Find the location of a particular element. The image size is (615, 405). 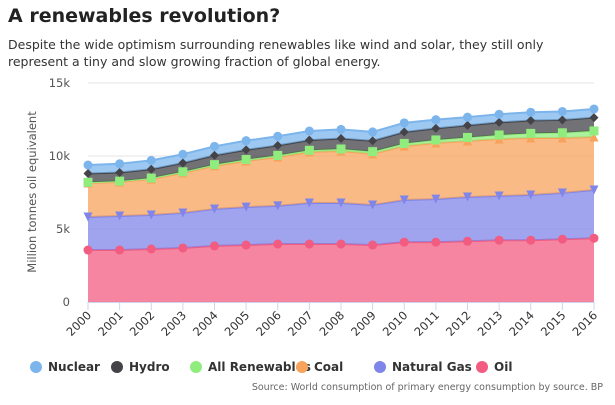

legend-symbol-natural-gas is located at coordinates (380, 367).